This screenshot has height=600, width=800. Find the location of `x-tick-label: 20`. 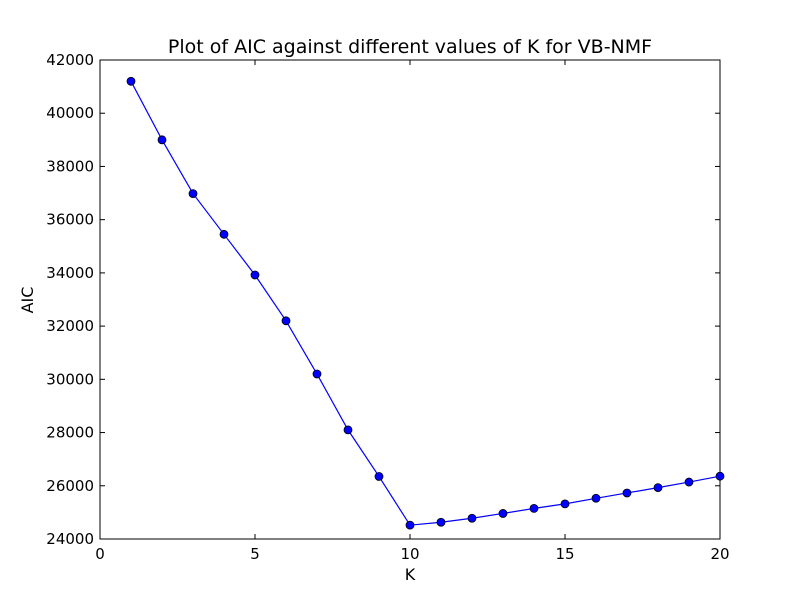

x-tick-label: 20 is located at coordinates (719, 554).